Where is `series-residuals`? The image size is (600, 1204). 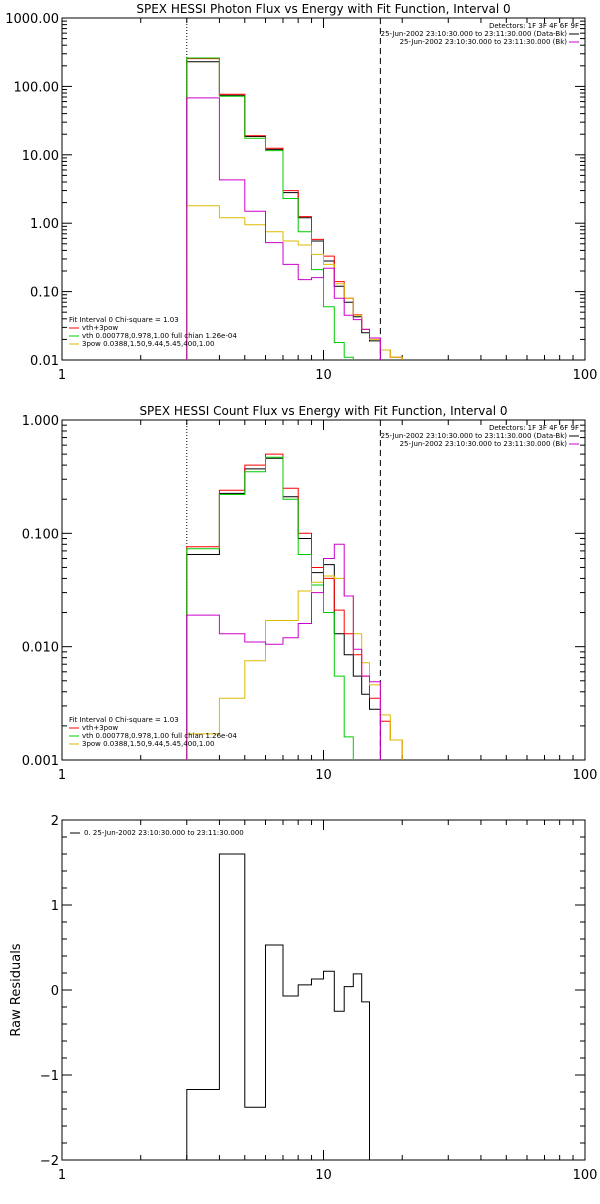 series-residuals is located at coordinates (278, 1006).